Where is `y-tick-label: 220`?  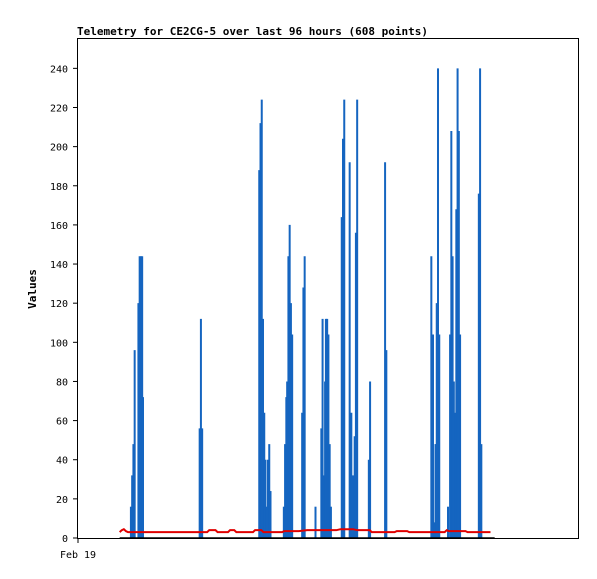 y-tick-label: 220 is located at coordinates (59, 108).